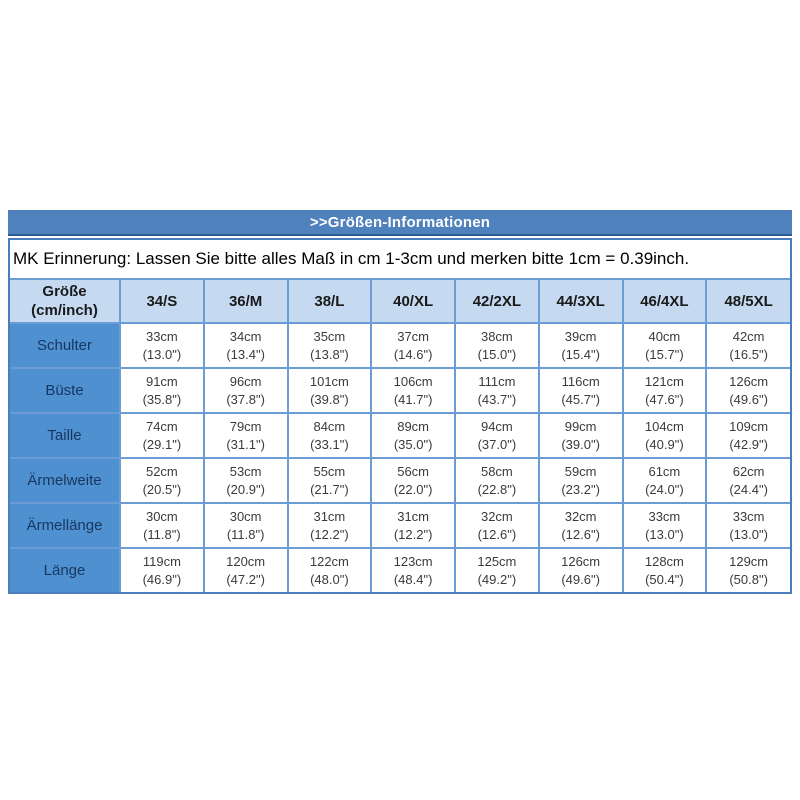 This screenshot has height=800, width=800. Describe the element at coordinates (664, 390) in the screenshot. I see `measurement-cell: 121cm (47.6")` at that location.